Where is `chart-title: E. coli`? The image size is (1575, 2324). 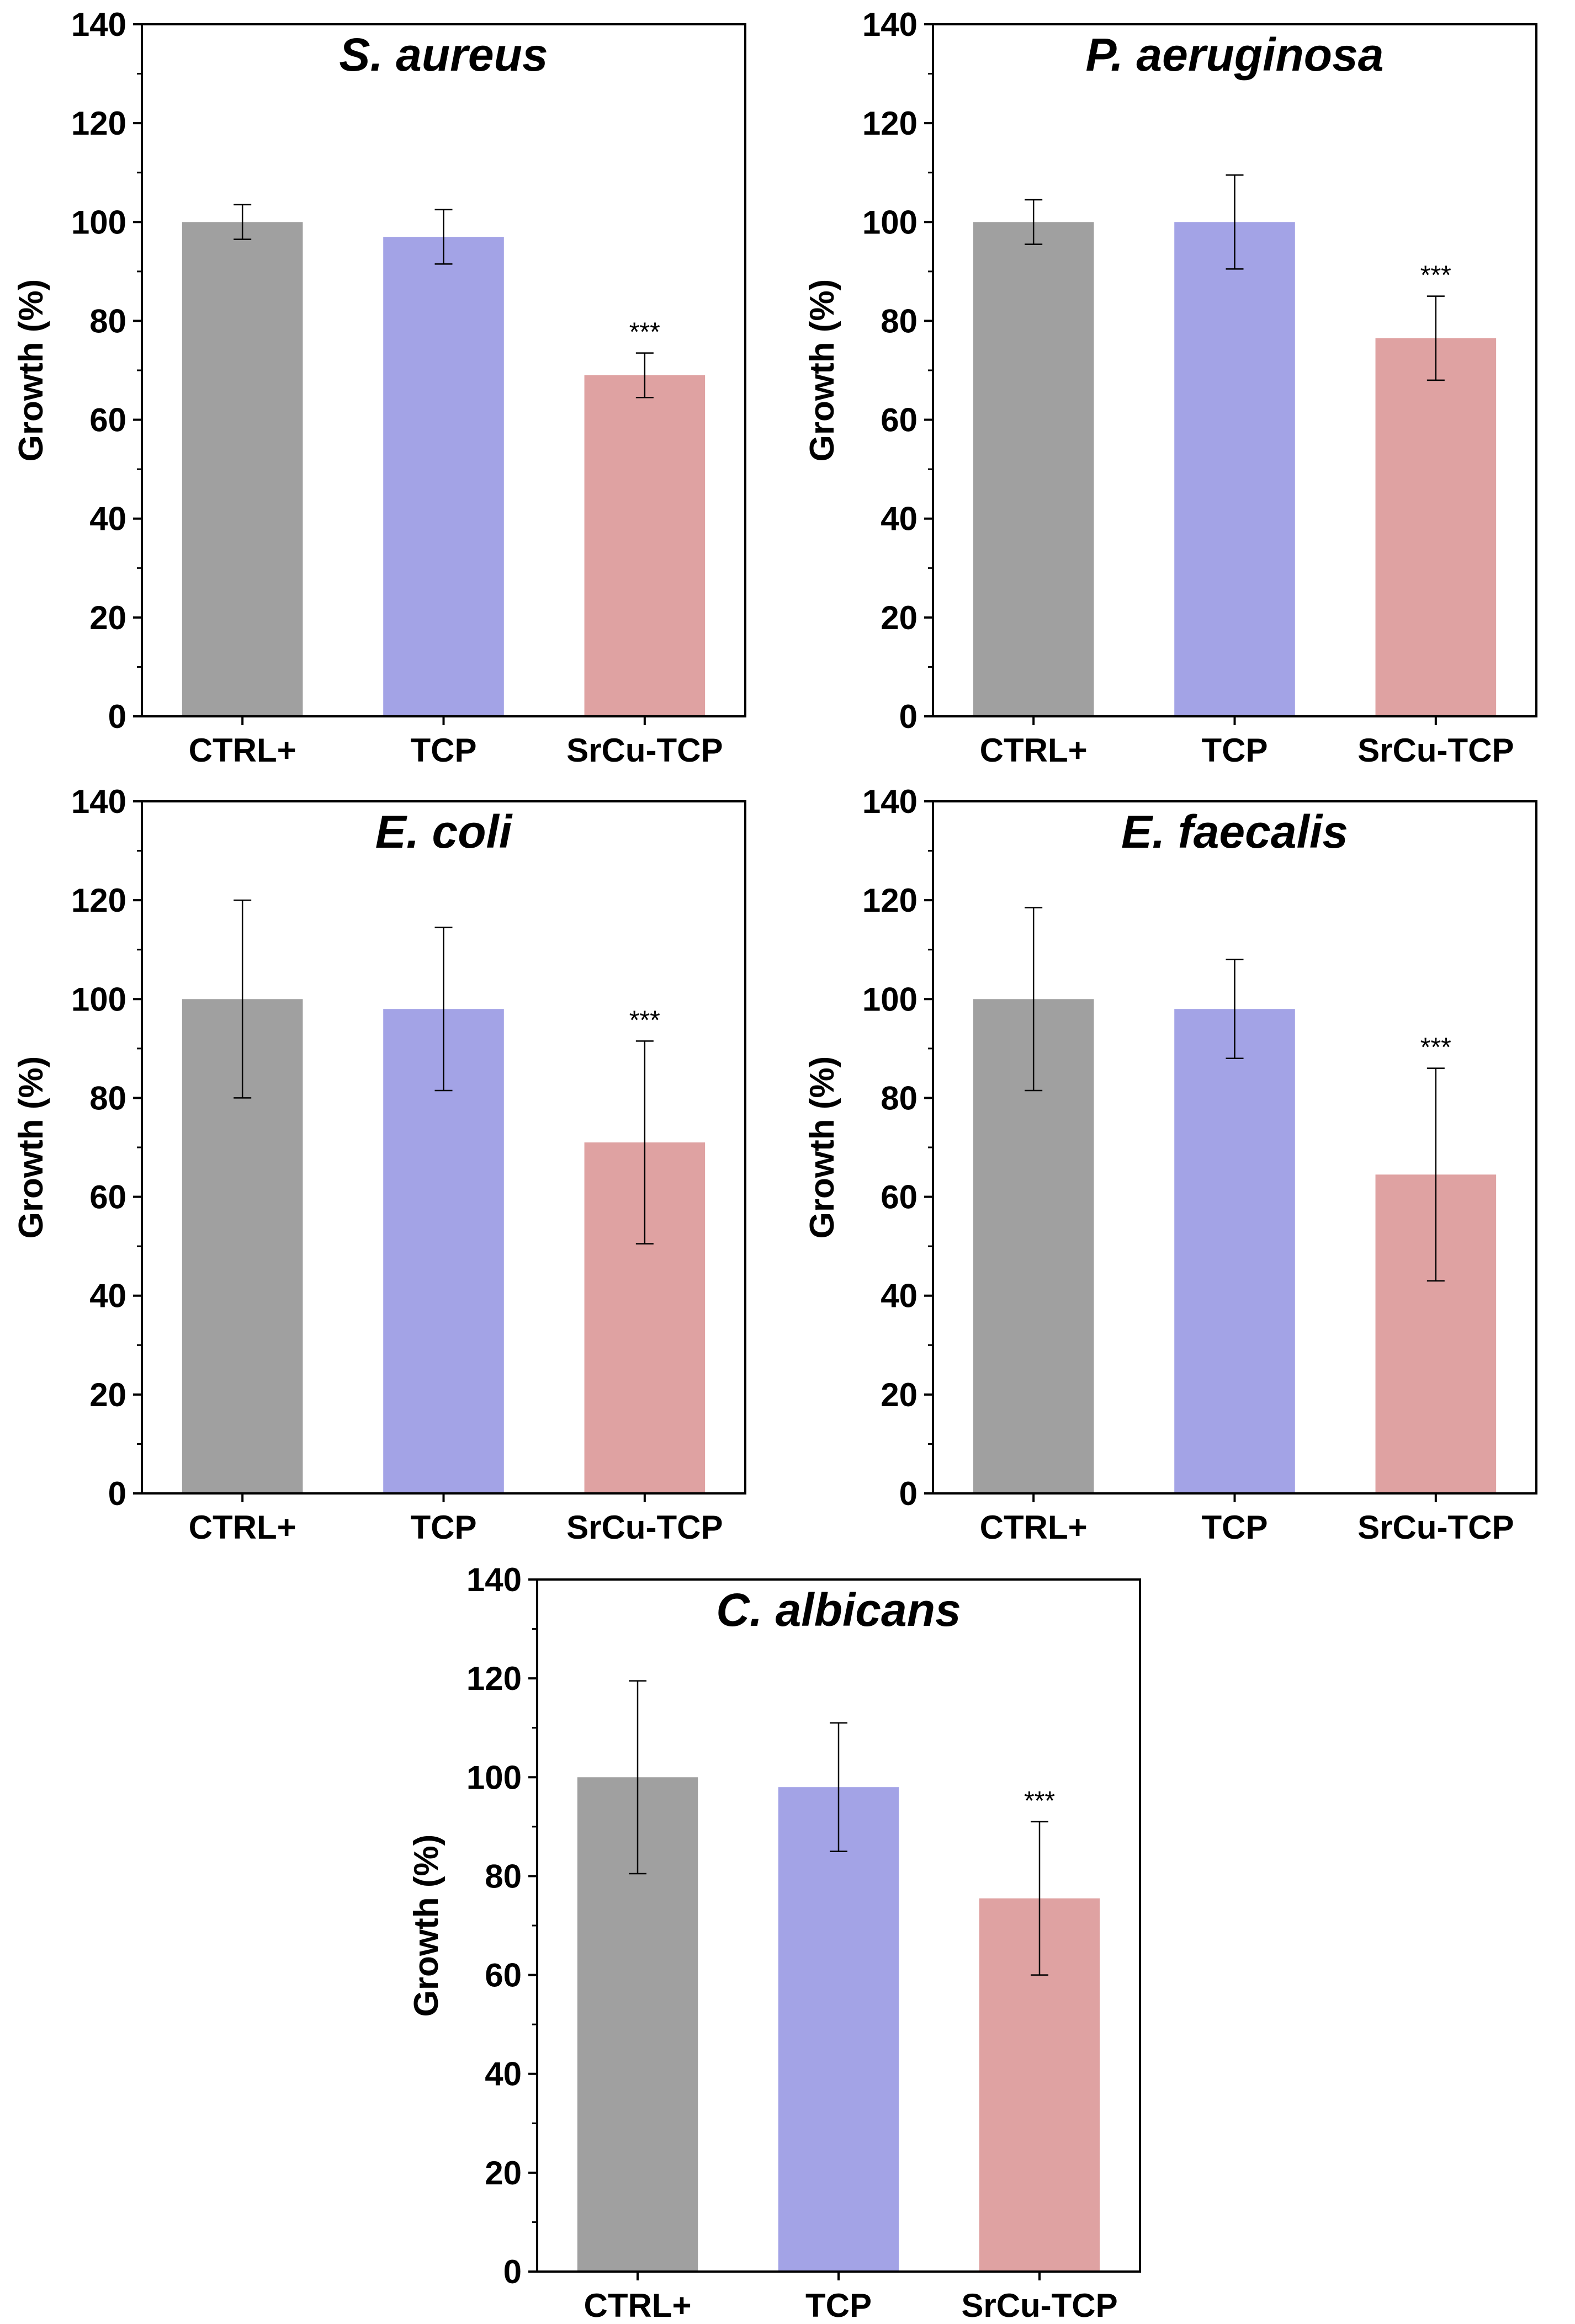
chart-title: E. coli is located at coordinates (444, 832).